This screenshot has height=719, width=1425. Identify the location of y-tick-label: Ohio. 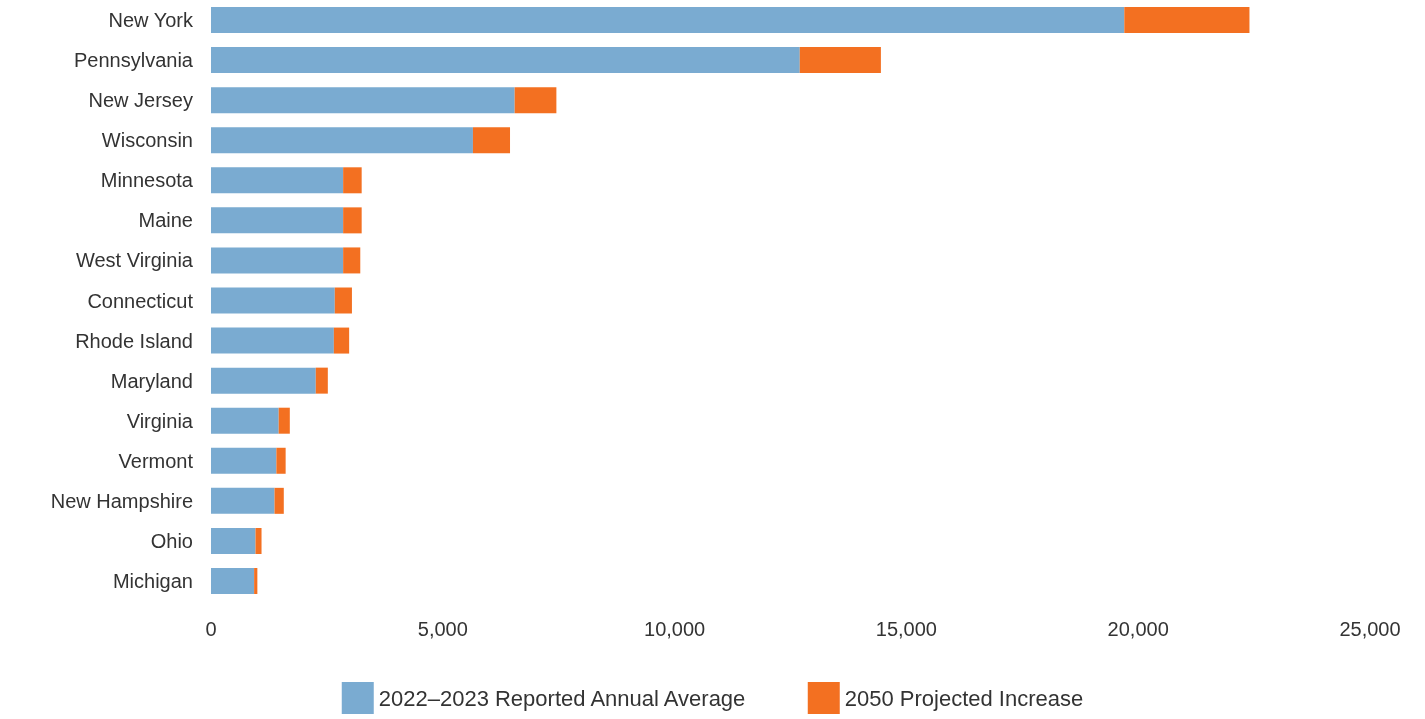
(171, 540).